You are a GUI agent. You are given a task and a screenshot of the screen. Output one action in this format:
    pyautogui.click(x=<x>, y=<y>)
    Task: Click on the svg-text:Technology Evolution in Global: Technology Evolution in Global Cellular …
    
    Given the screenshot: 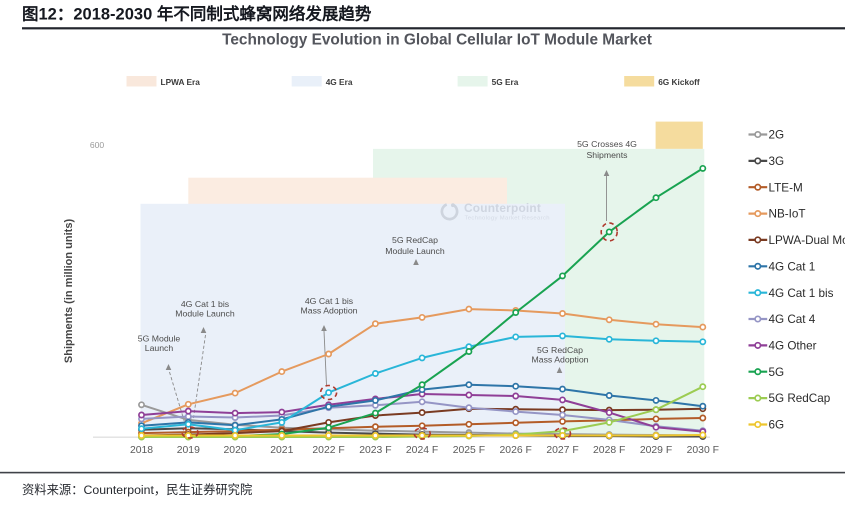 What is the action you would take?
    pyautogui.click(x=437, y=40)
    